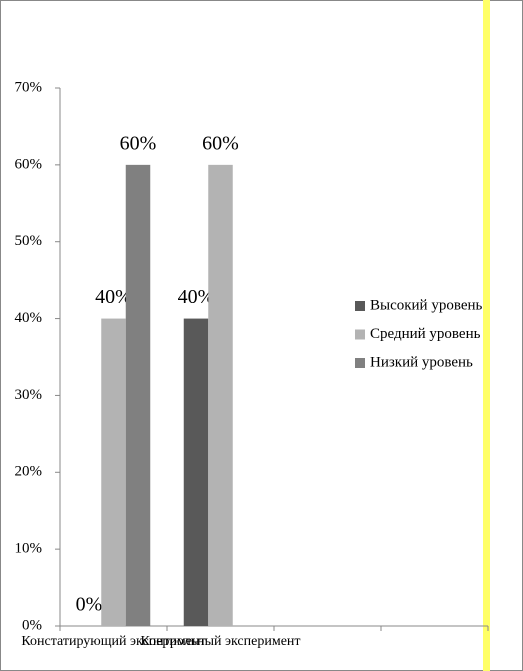 The width and height of the screenshot is (523, 671). What do you see at coordinates (486, 335) in the screenshot?
I see `highlight-strip` at bounding box center [486, 335].